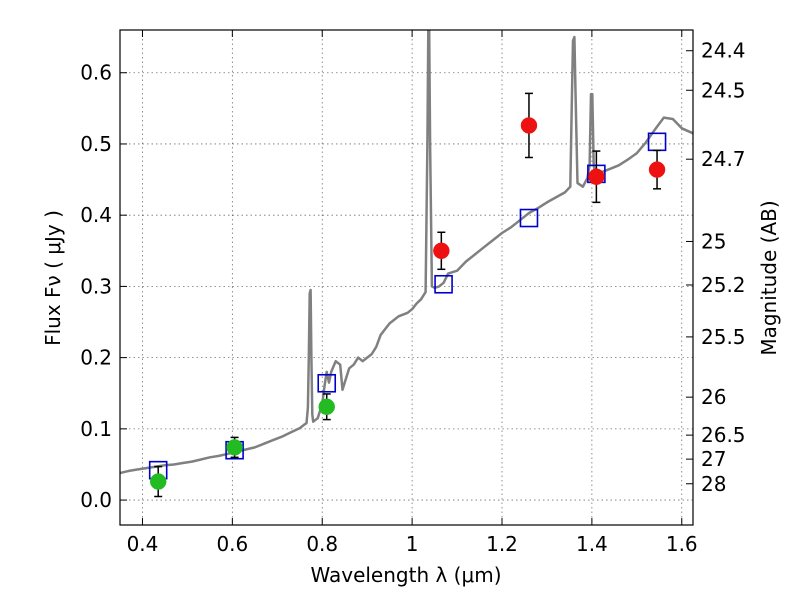 This screenshot has width=800, height=600. I want to click on x-tick-label: 0.8, so click(322, 544).